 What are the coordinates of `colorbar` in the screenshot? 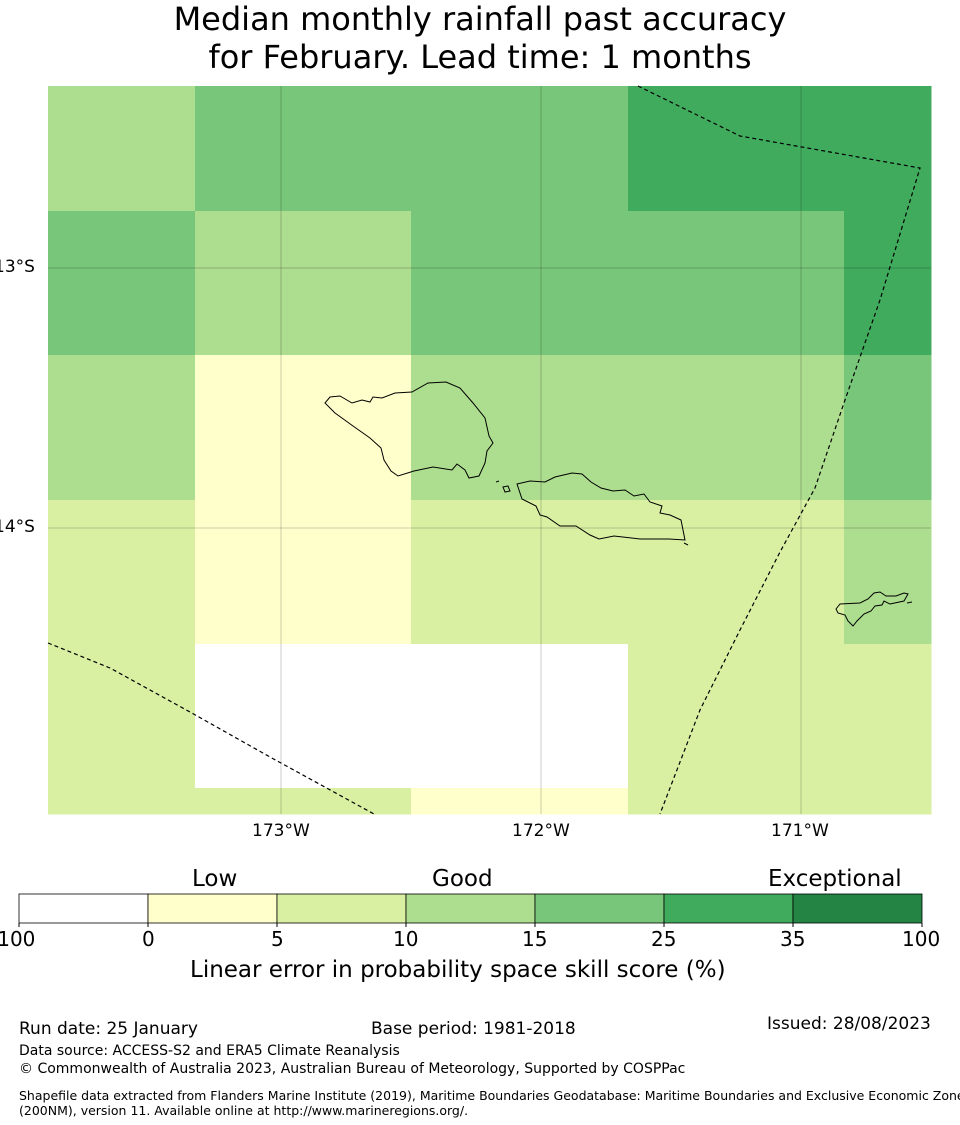 It's located at (470, 910).